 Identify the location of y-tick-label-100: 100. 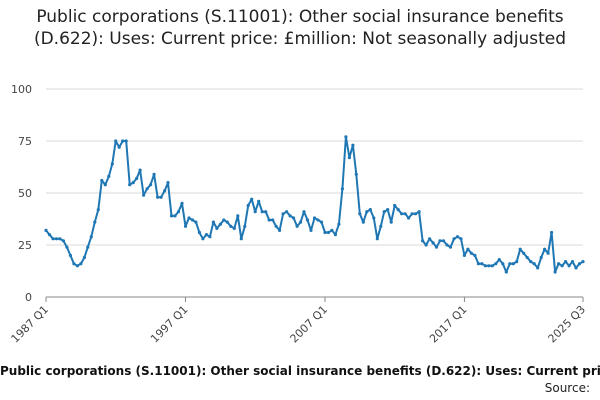
(21, 89).